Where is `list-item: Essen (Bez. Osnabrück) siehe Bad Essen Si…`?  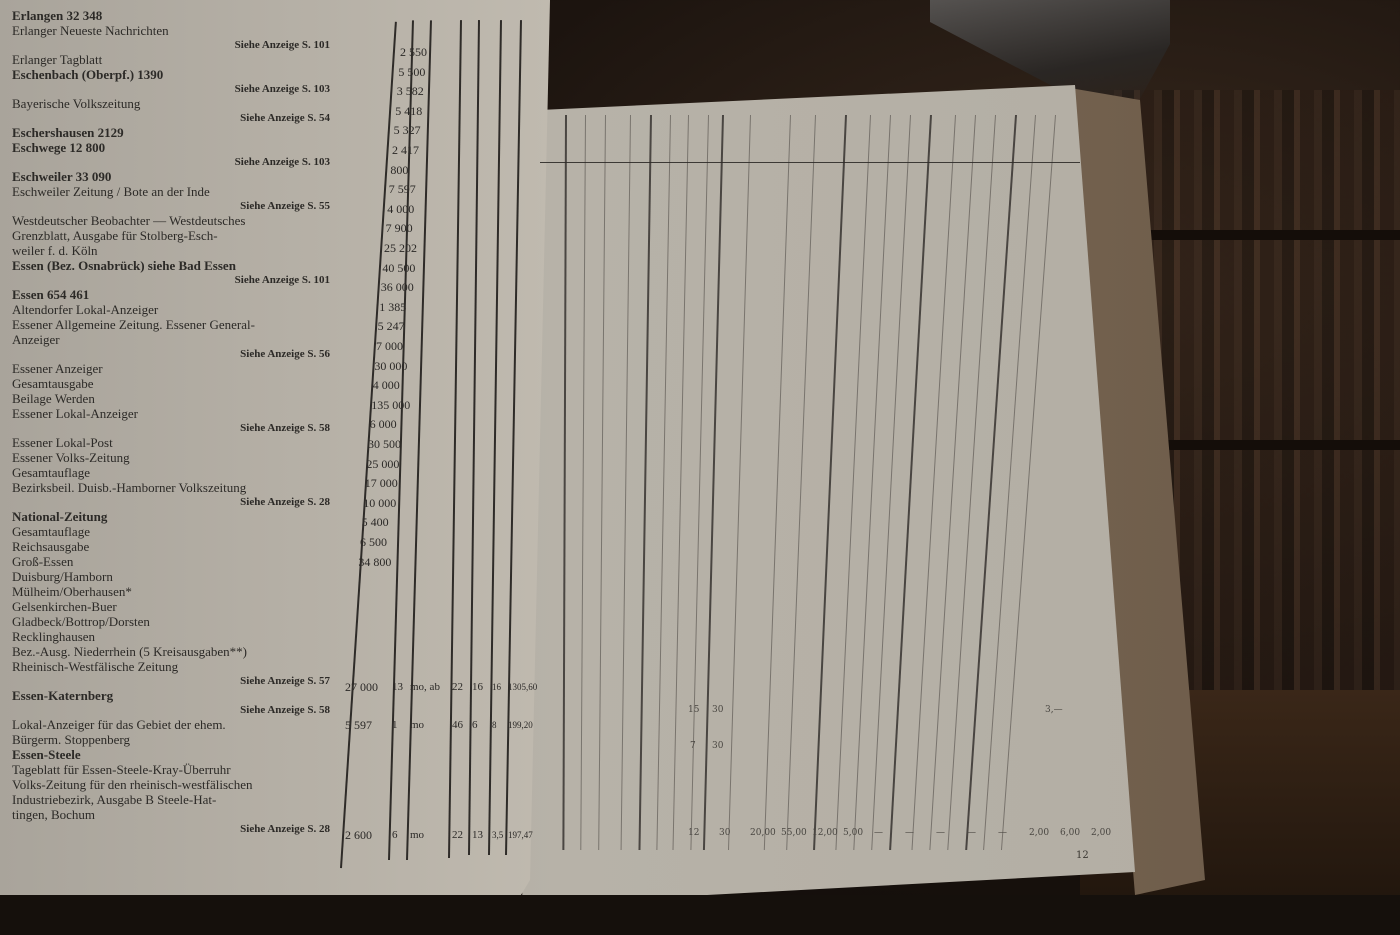
list-item: Essen (Bez. Osnabrück) siehe Bad Essen Si… is located at coordinates (171, 272).